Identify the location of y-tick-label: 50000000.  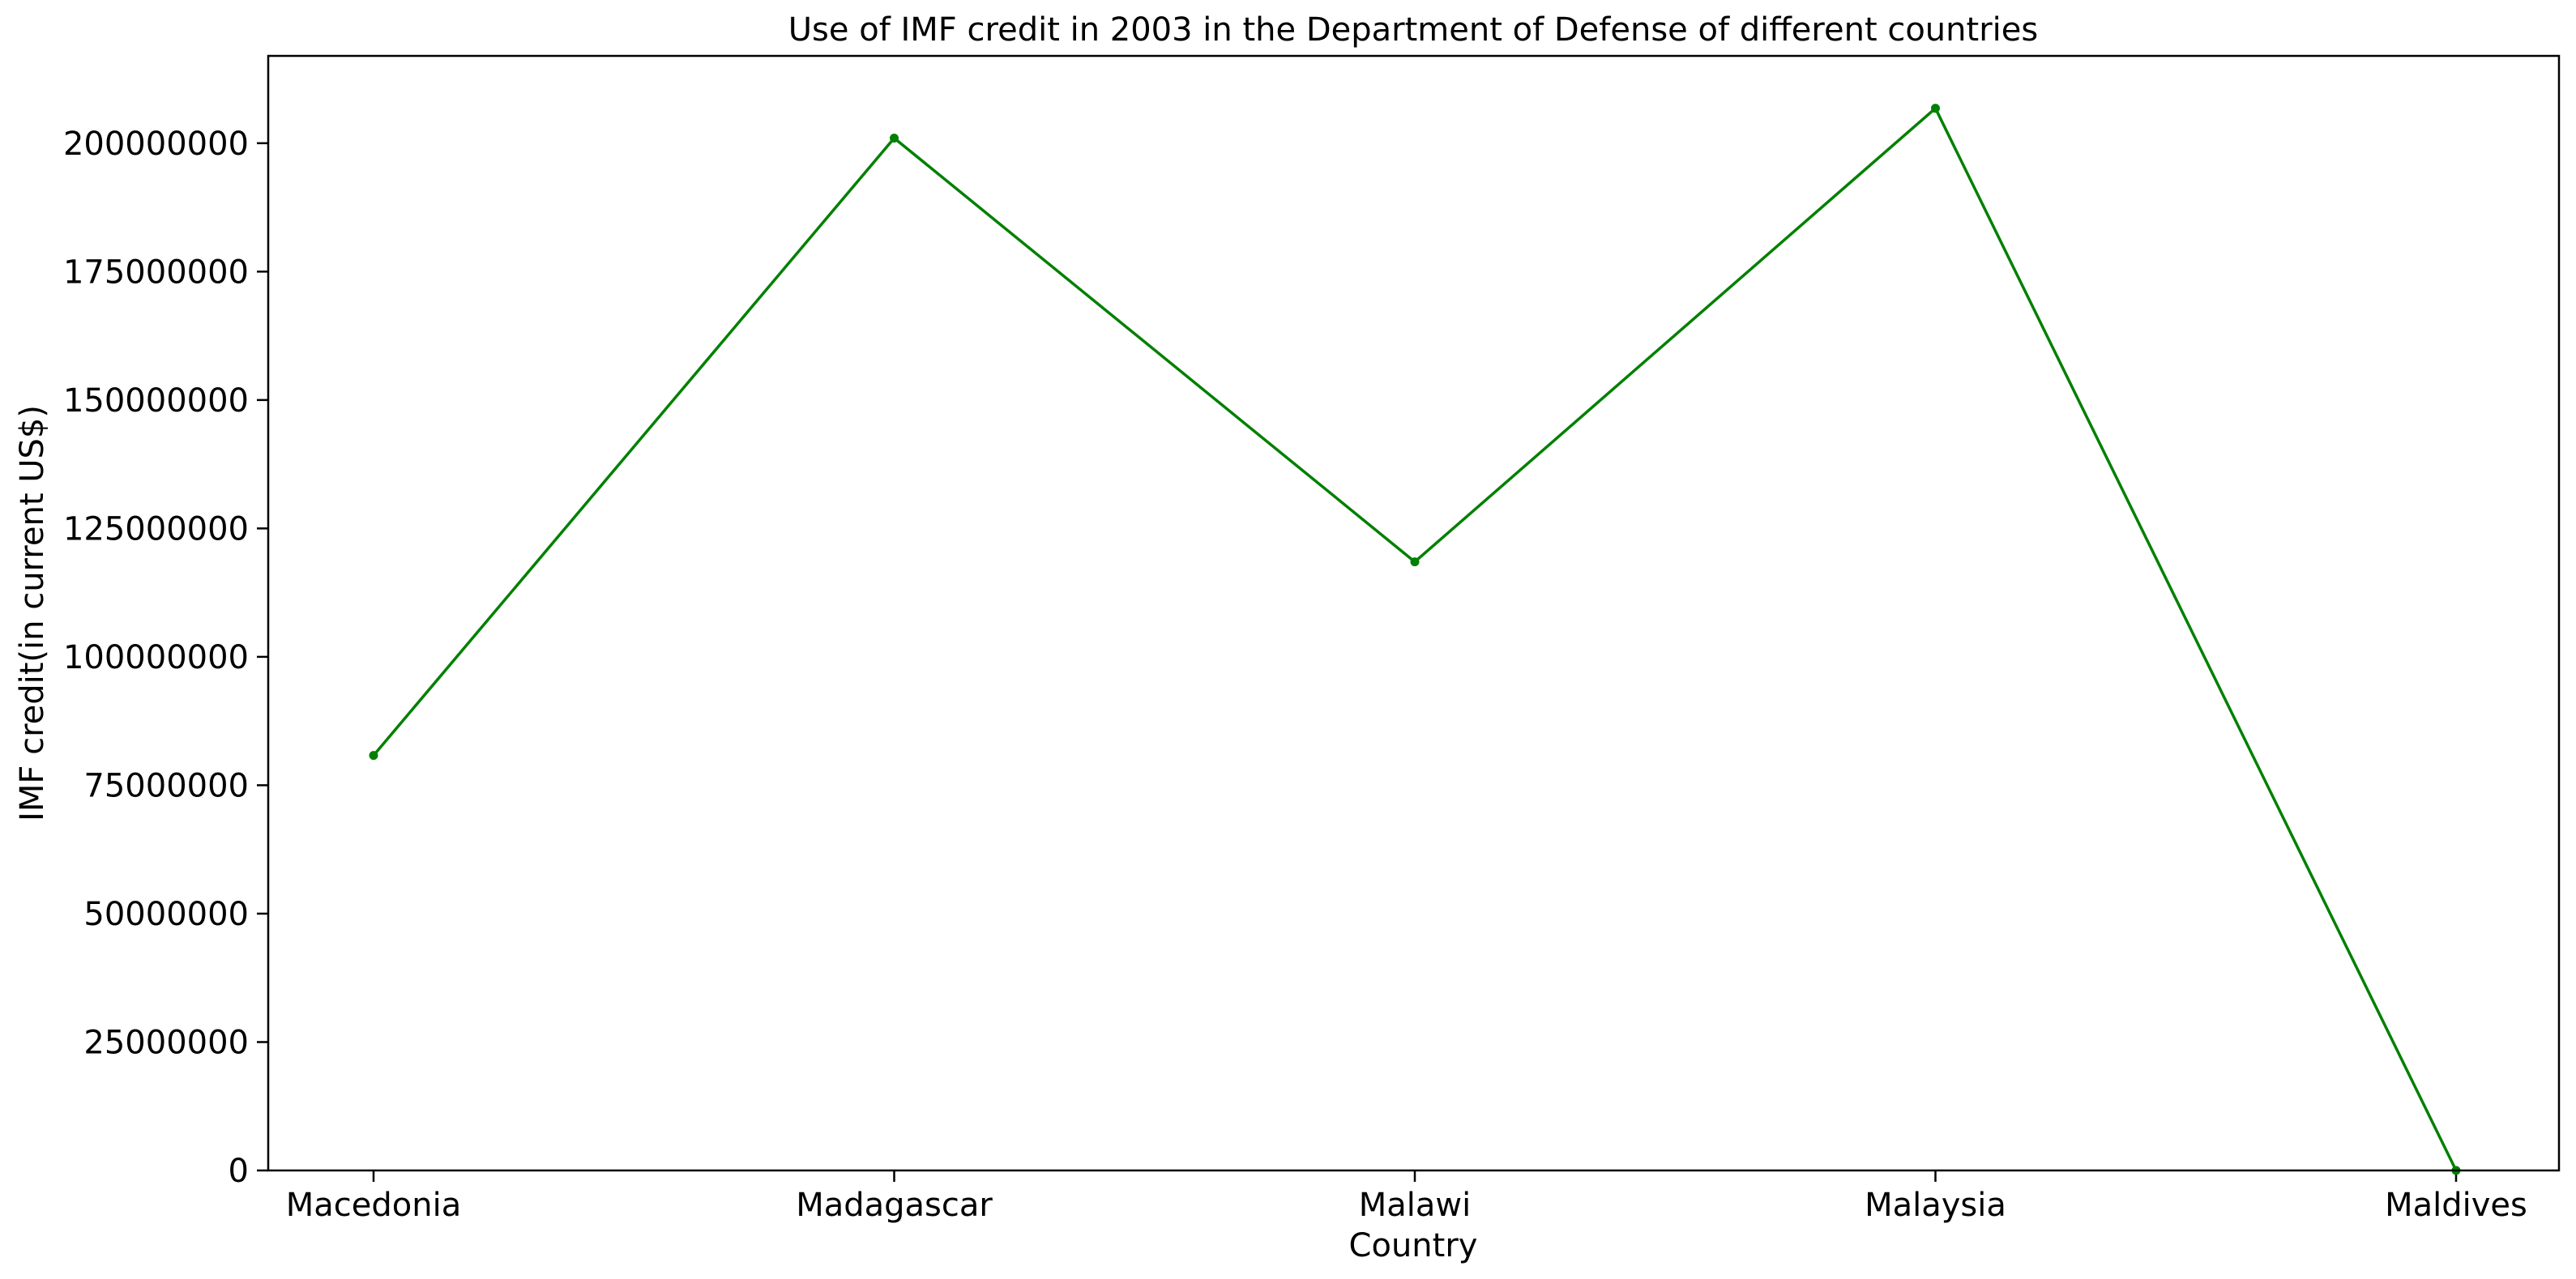
(166, 914).